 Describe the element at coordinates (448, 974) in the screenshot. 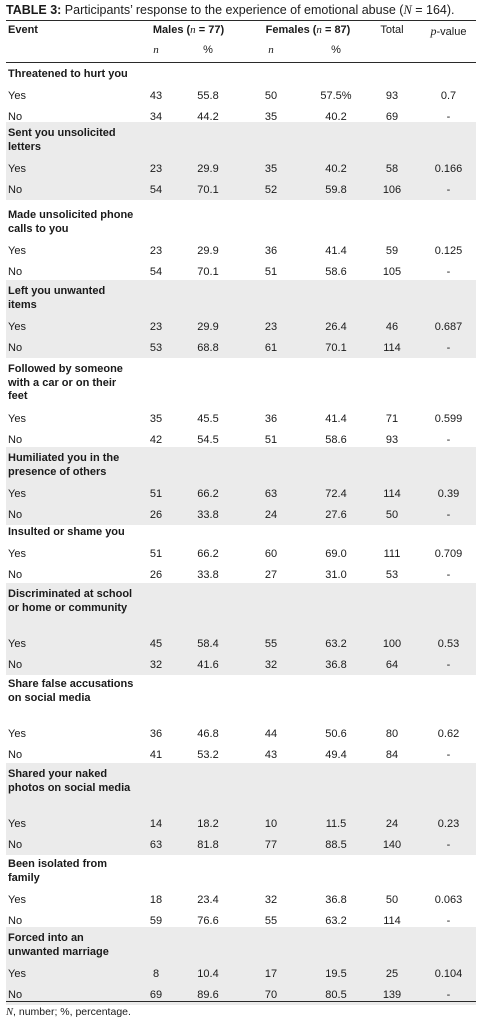

I see `cell-pvalue: 0.104` at that location.